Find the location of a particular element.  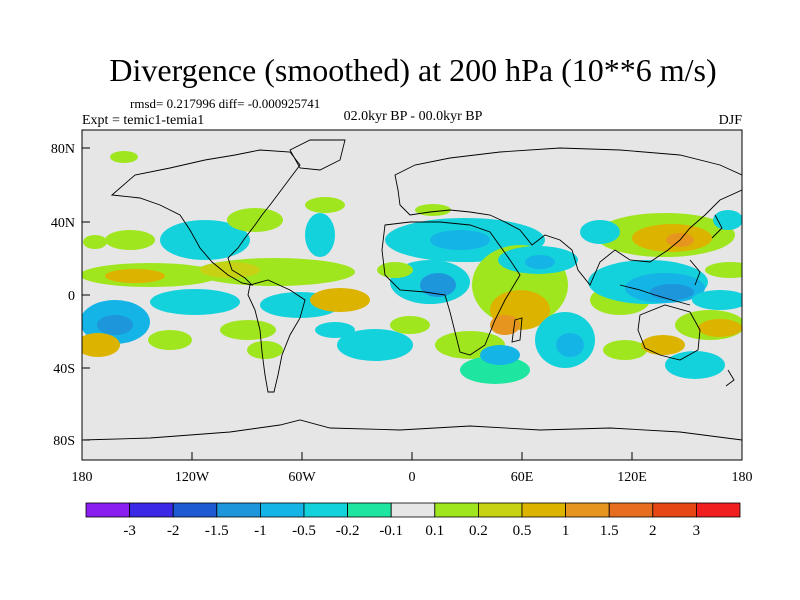

eurasia-coast is located at coordinates (568, 216).